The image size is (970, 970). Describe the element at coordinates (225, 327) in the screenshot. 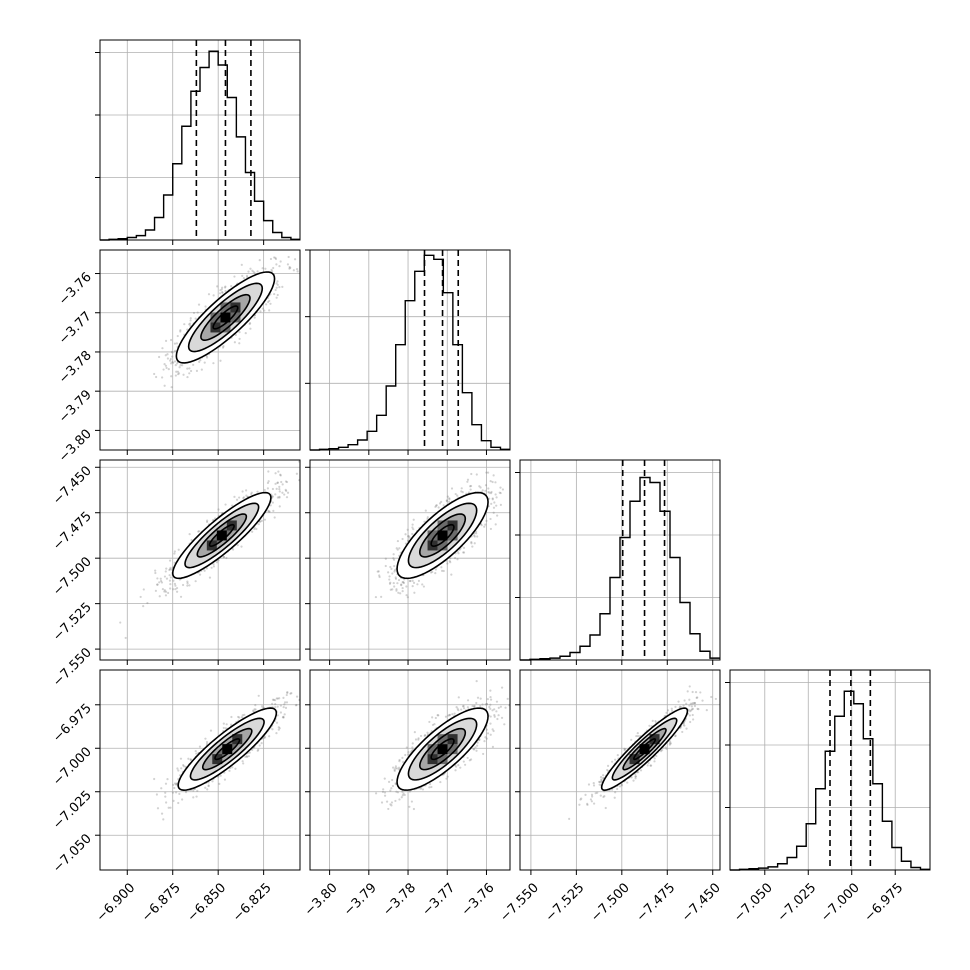

I see `density-p0-p1-hist2d-cell` at that location.